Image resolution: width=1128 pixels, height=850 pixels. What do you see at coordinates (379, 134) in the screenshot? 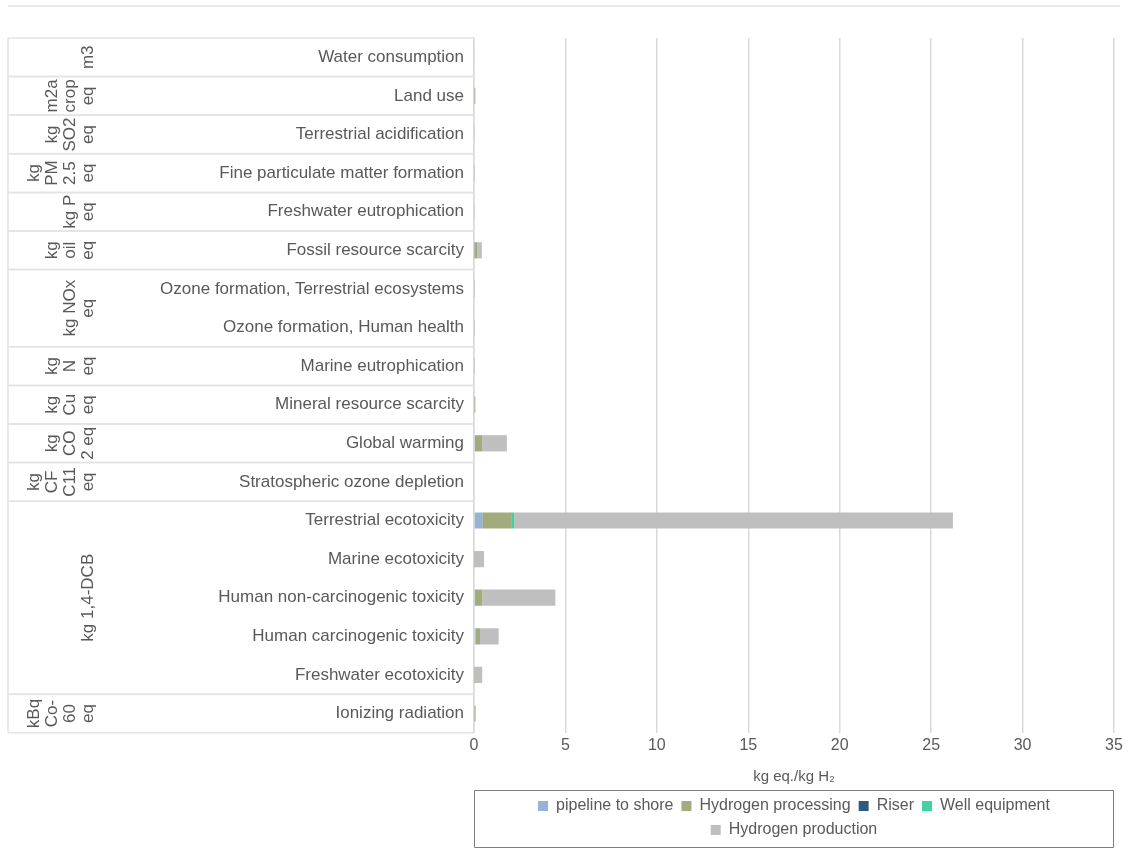
I see `y-tick-label: Terrestrial acidification` at bounding box center [379, 134].